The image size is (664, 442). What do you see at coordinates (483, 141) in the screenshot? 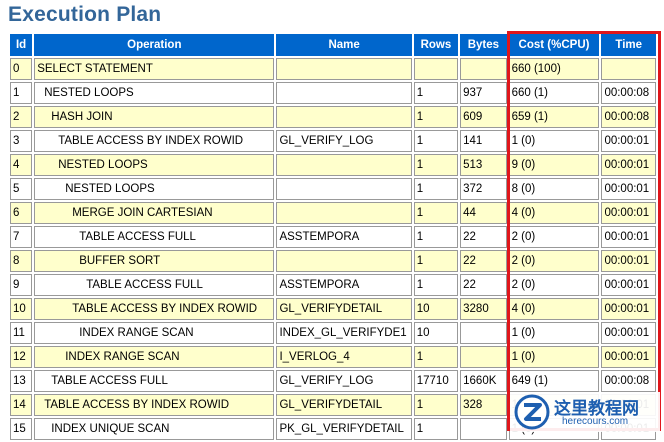
I see `cell-bytes: 141` at bounding box center [483, 141].